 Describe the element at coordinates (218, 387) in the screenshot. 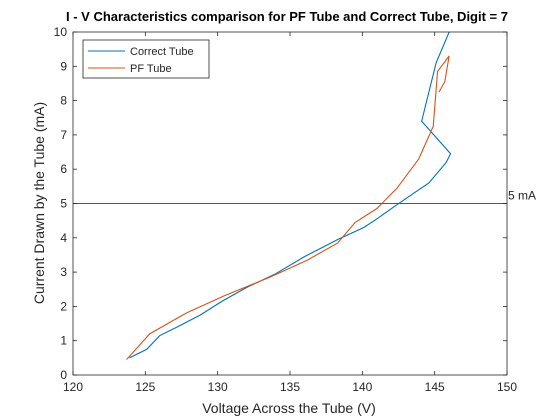

I see `x-tick-label: 130` at that location.